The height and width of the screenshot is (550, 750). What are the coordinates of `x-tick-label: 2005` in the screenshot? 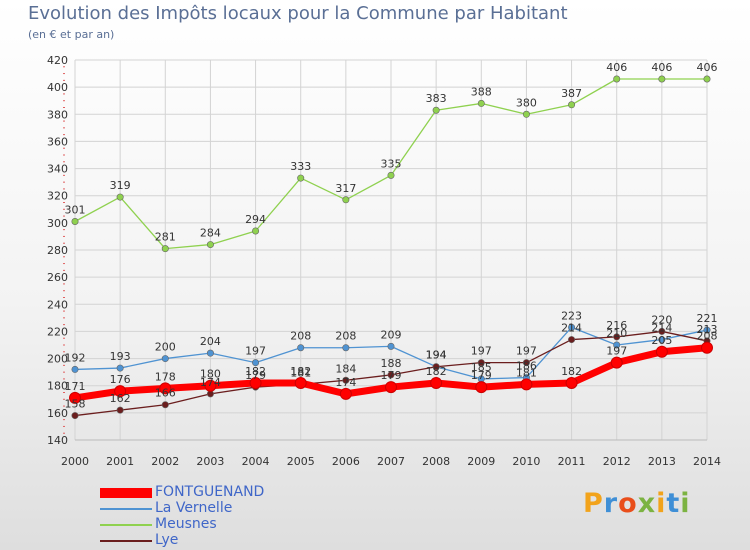 It's located at (301, 461).